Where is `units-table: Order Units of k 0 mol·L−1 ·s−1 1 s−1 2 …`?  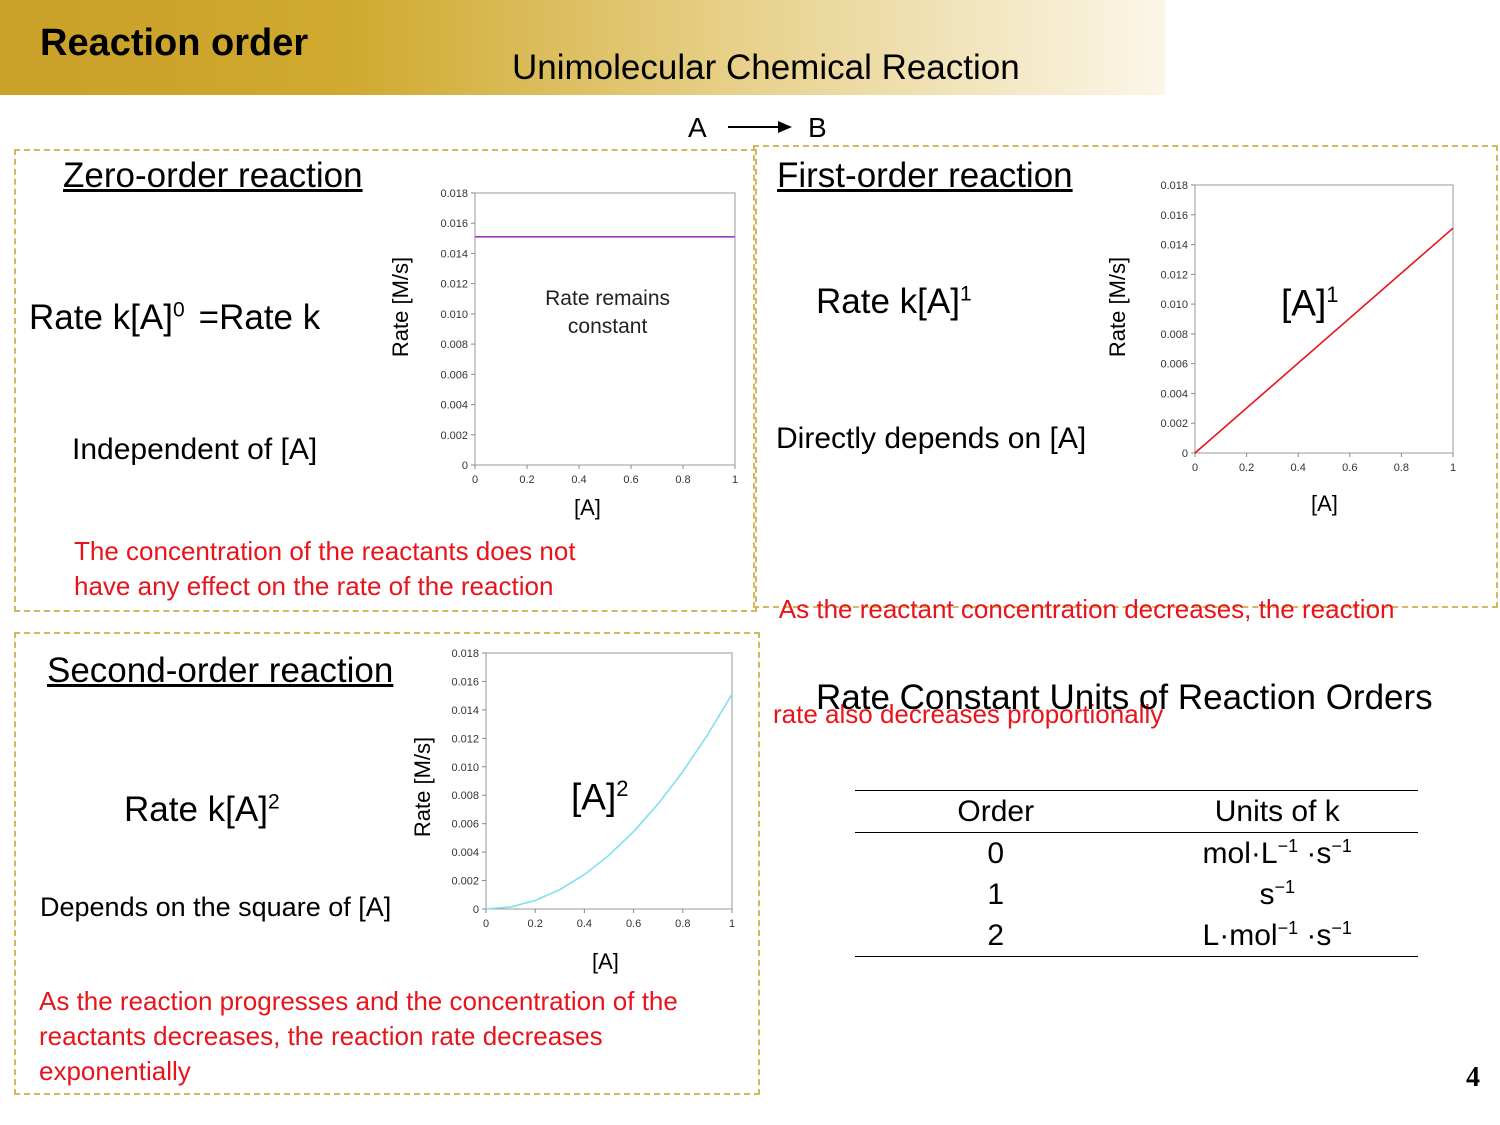
units-table: Order Units of k 0 mol·L−1 ·s−1 1 s−1 2 … is located at coordinates (1136, 873).